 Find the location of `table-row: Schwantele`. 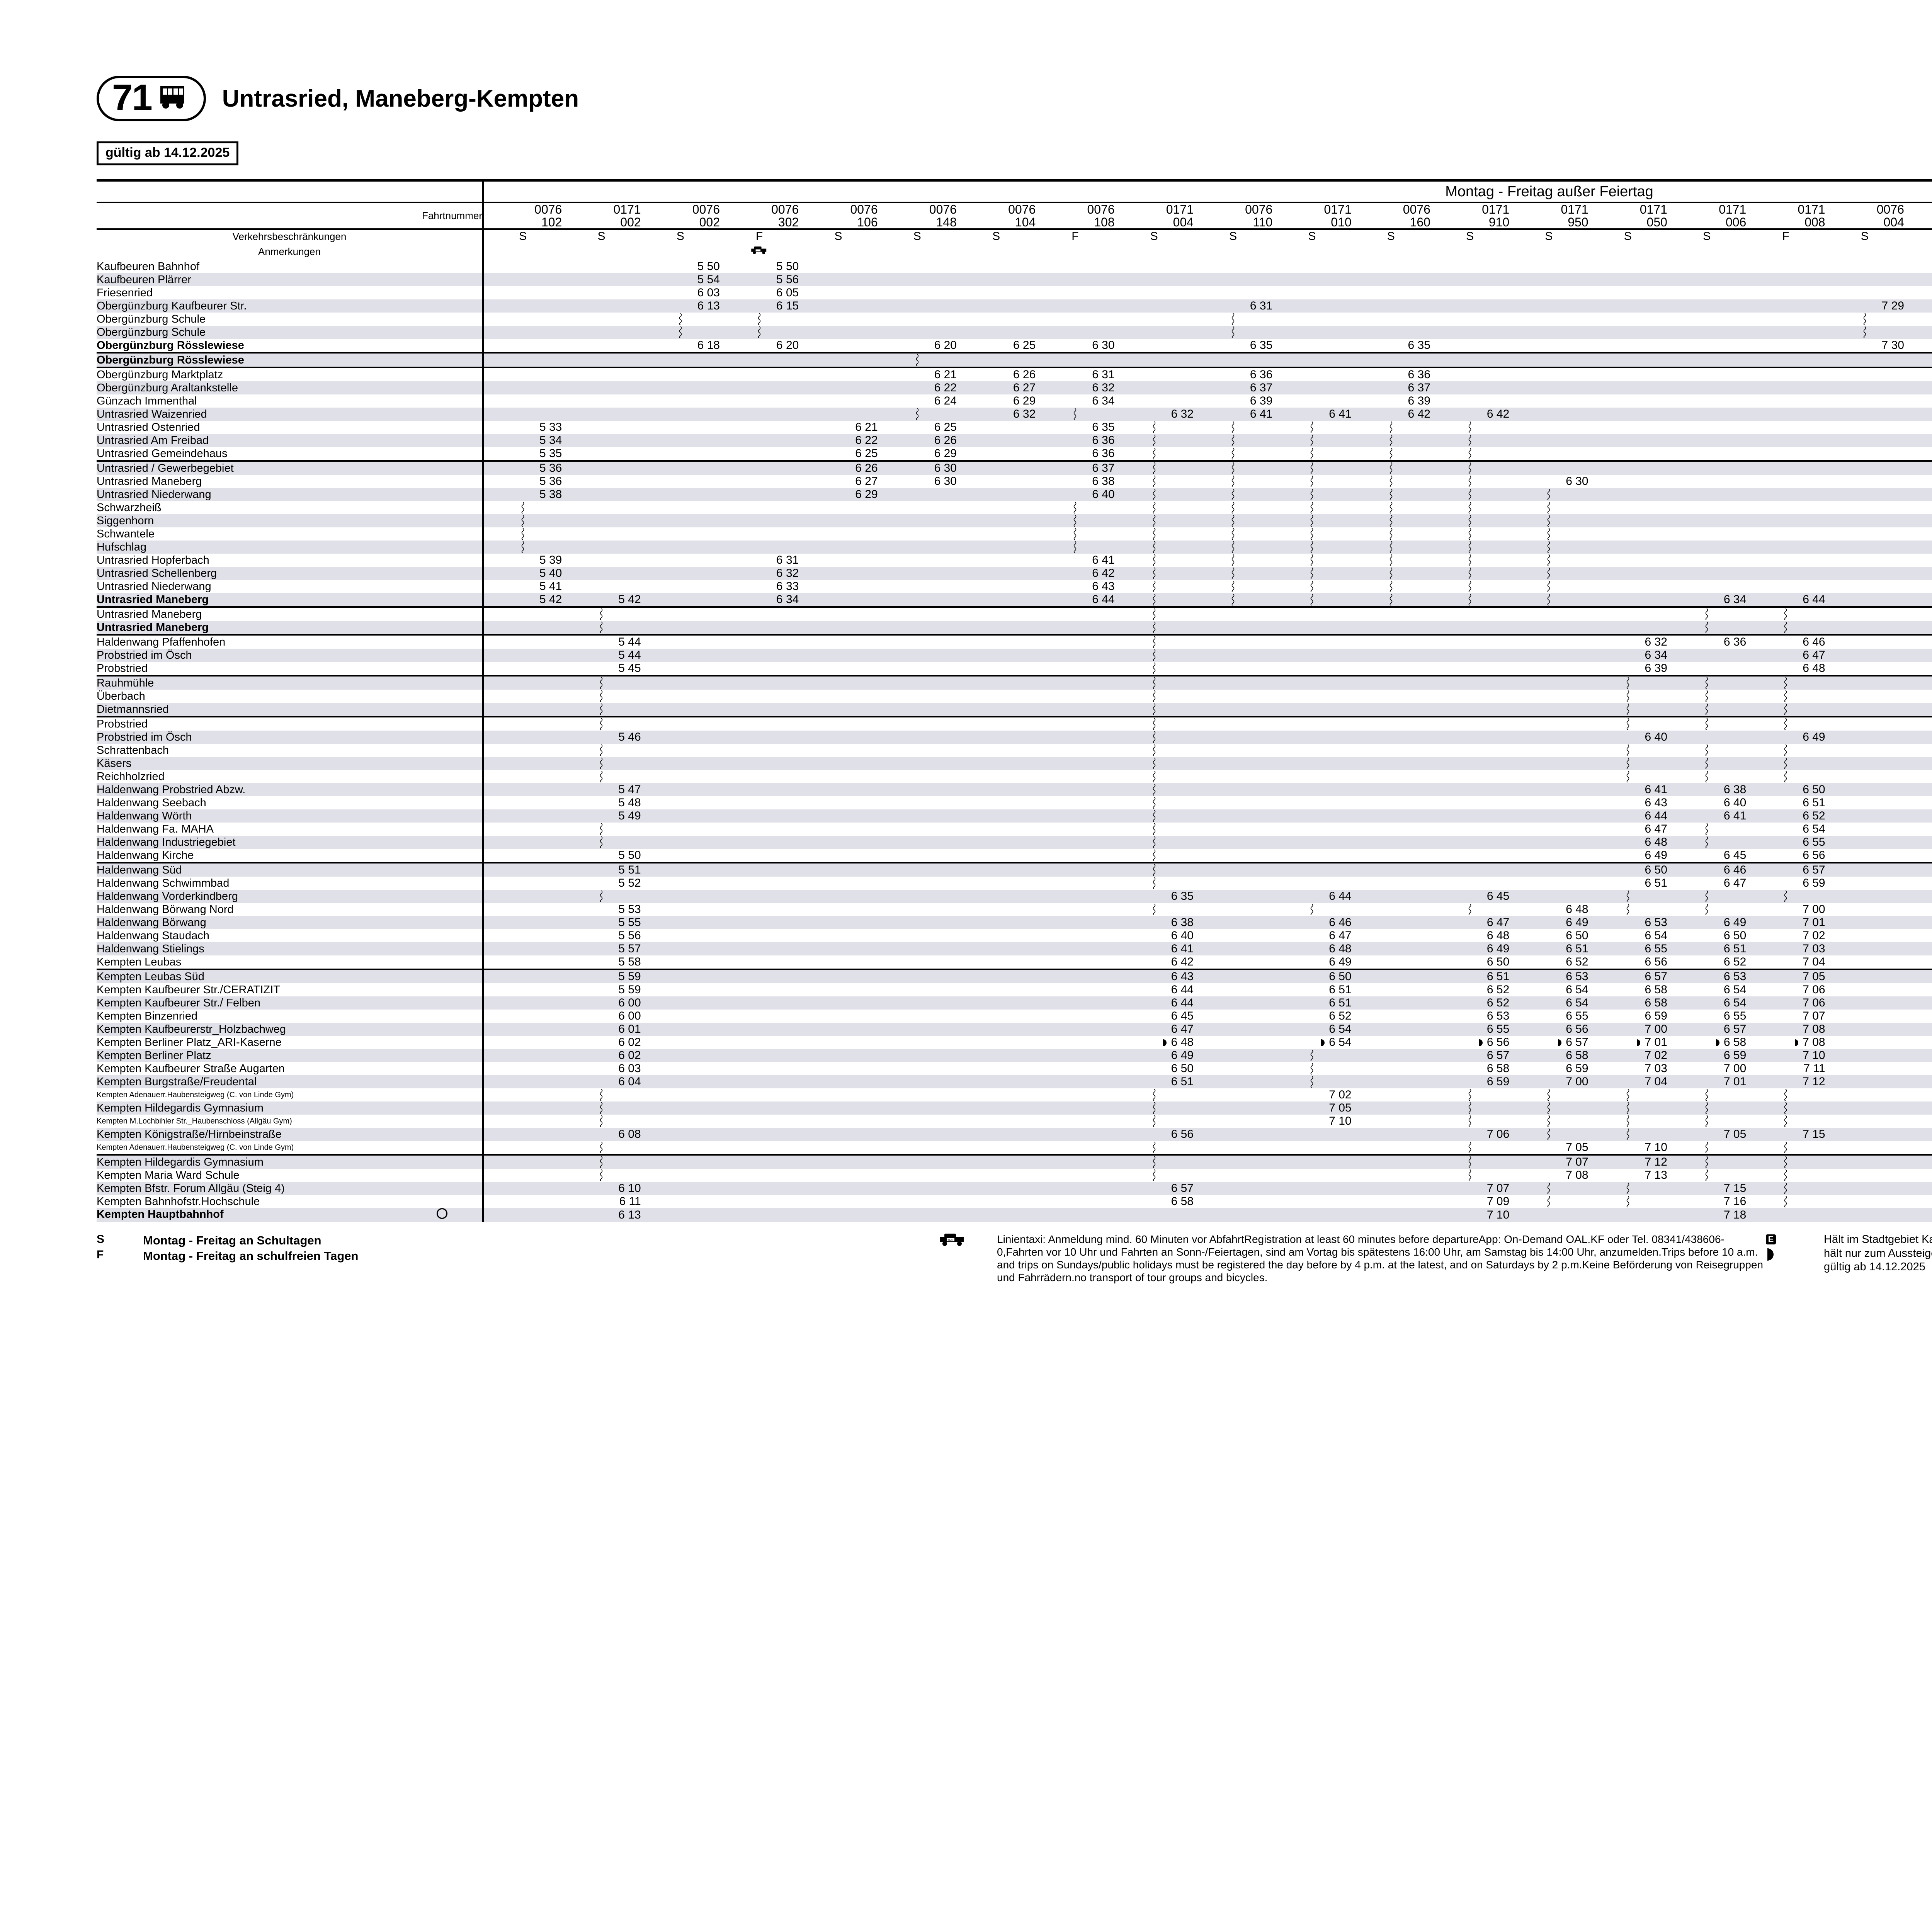

table-row: Schwantele is located at coordinates (1014, 534).